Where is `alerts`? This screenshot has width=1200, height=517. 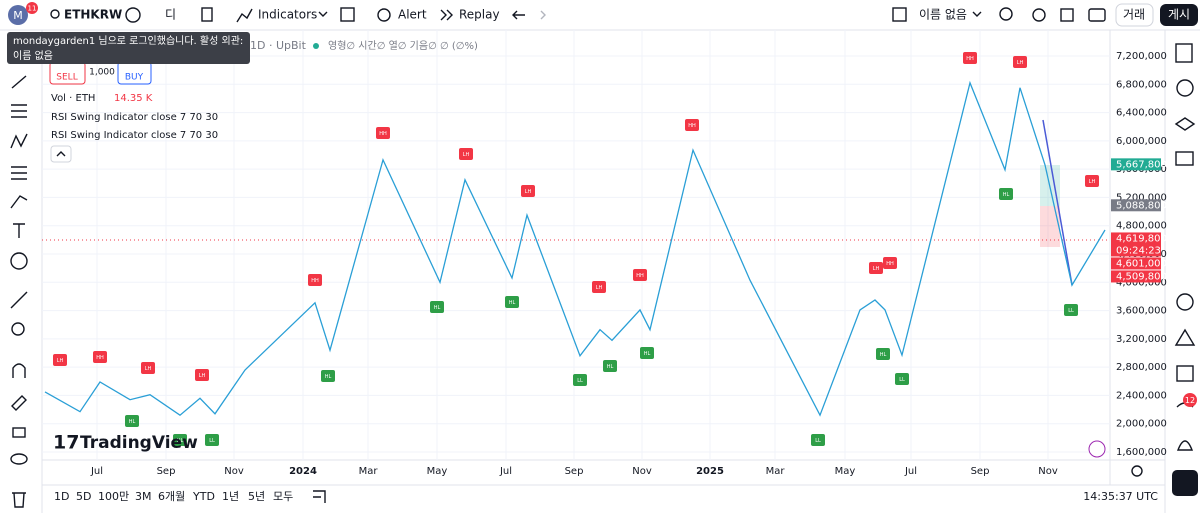 alerts is located at coordinates (1185, 88).